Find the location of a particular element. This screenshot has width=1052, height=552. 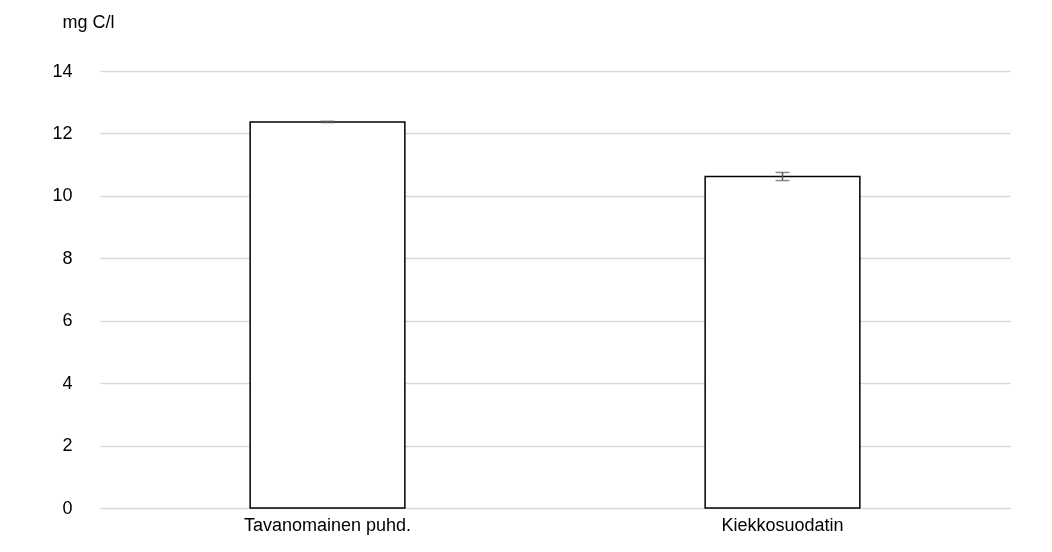

y-tick-label: 2 is located at coordinates (67, 445).